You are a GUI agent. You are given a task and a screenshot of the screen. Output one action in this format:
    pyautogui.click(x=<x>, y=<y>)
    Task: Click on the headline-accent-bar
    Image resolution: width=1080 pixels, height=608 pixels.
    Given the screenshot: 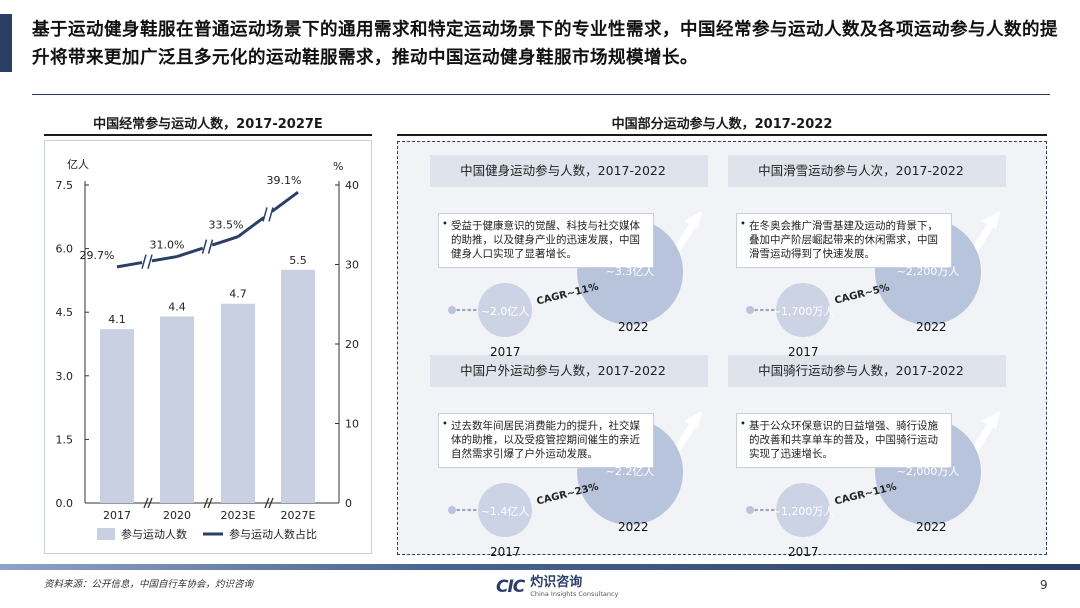 What is the action you would take?
    pyautogui.click(x=6, y=43)
    